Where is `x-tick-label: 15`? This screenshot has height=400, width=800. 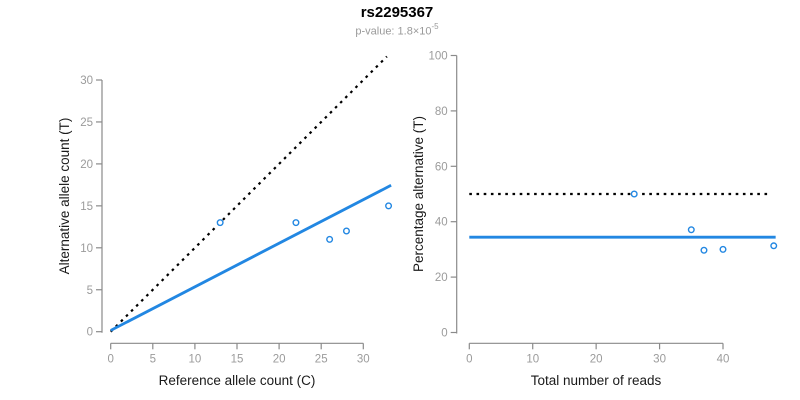
x-tick-label: 15 is located at coordinates (237, 359).